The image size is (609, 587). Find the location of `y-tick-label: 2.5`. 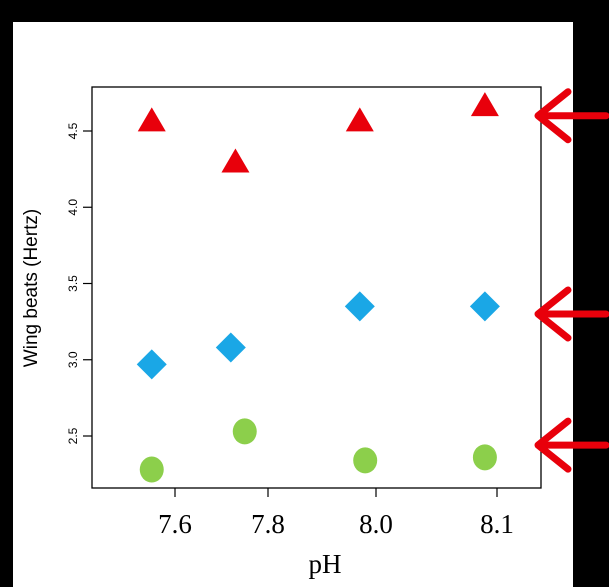

y-tick-label: 2.5 is located at coordinates (73, 435).